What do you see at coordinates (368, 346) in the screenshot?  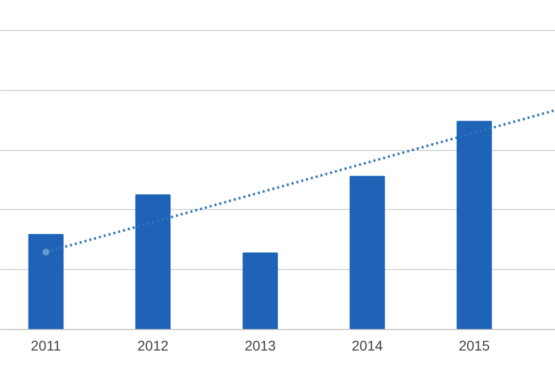 I see `x-tick-label: 2014` at bounding box center [368, 346].